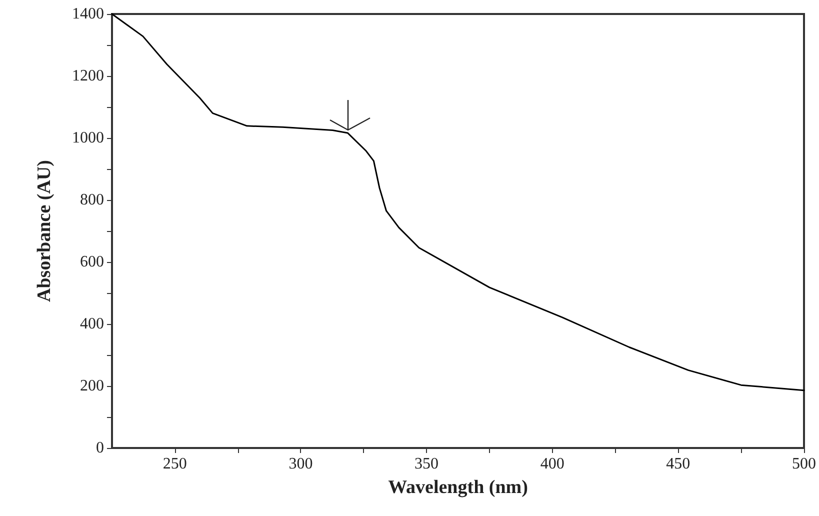 The image size is (819, 516). Describe the element at coordinates (678, 464) in the screenshot. I see `x-tick-label: 450` at that location.